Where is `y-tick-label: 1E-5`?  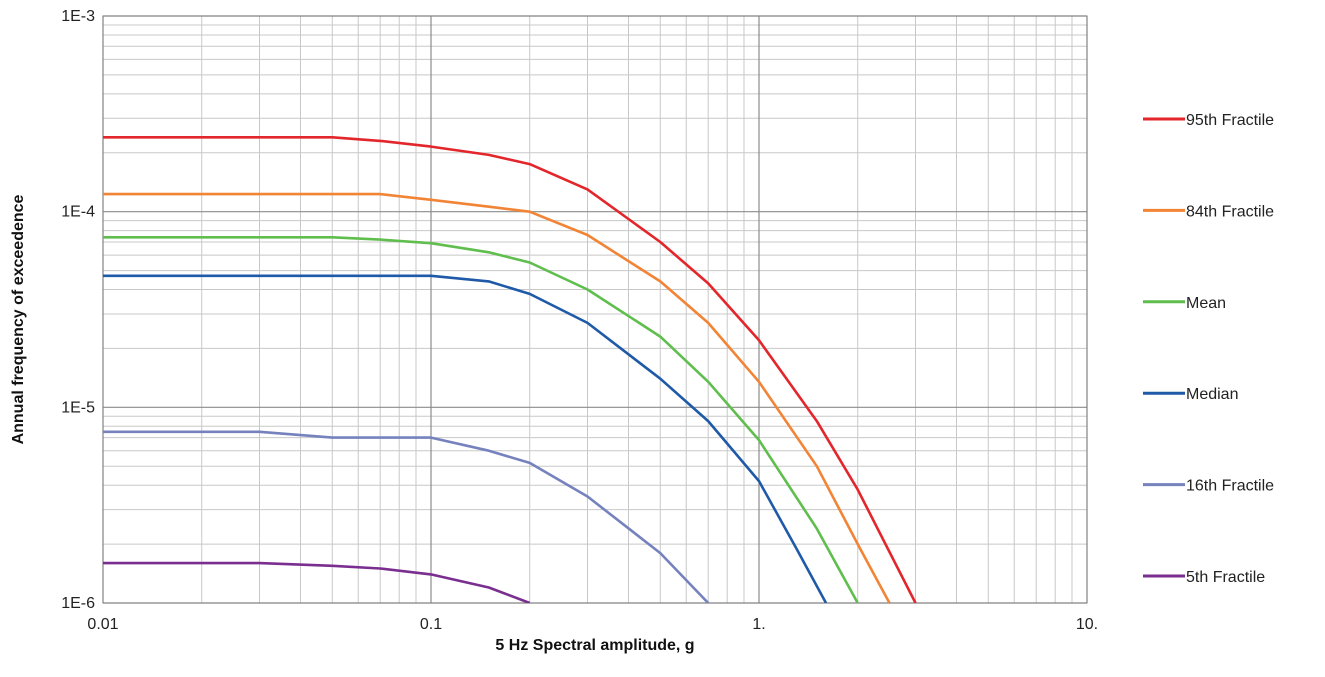 y-tick-label: 1E-5 is located at coordinates (78, 407).